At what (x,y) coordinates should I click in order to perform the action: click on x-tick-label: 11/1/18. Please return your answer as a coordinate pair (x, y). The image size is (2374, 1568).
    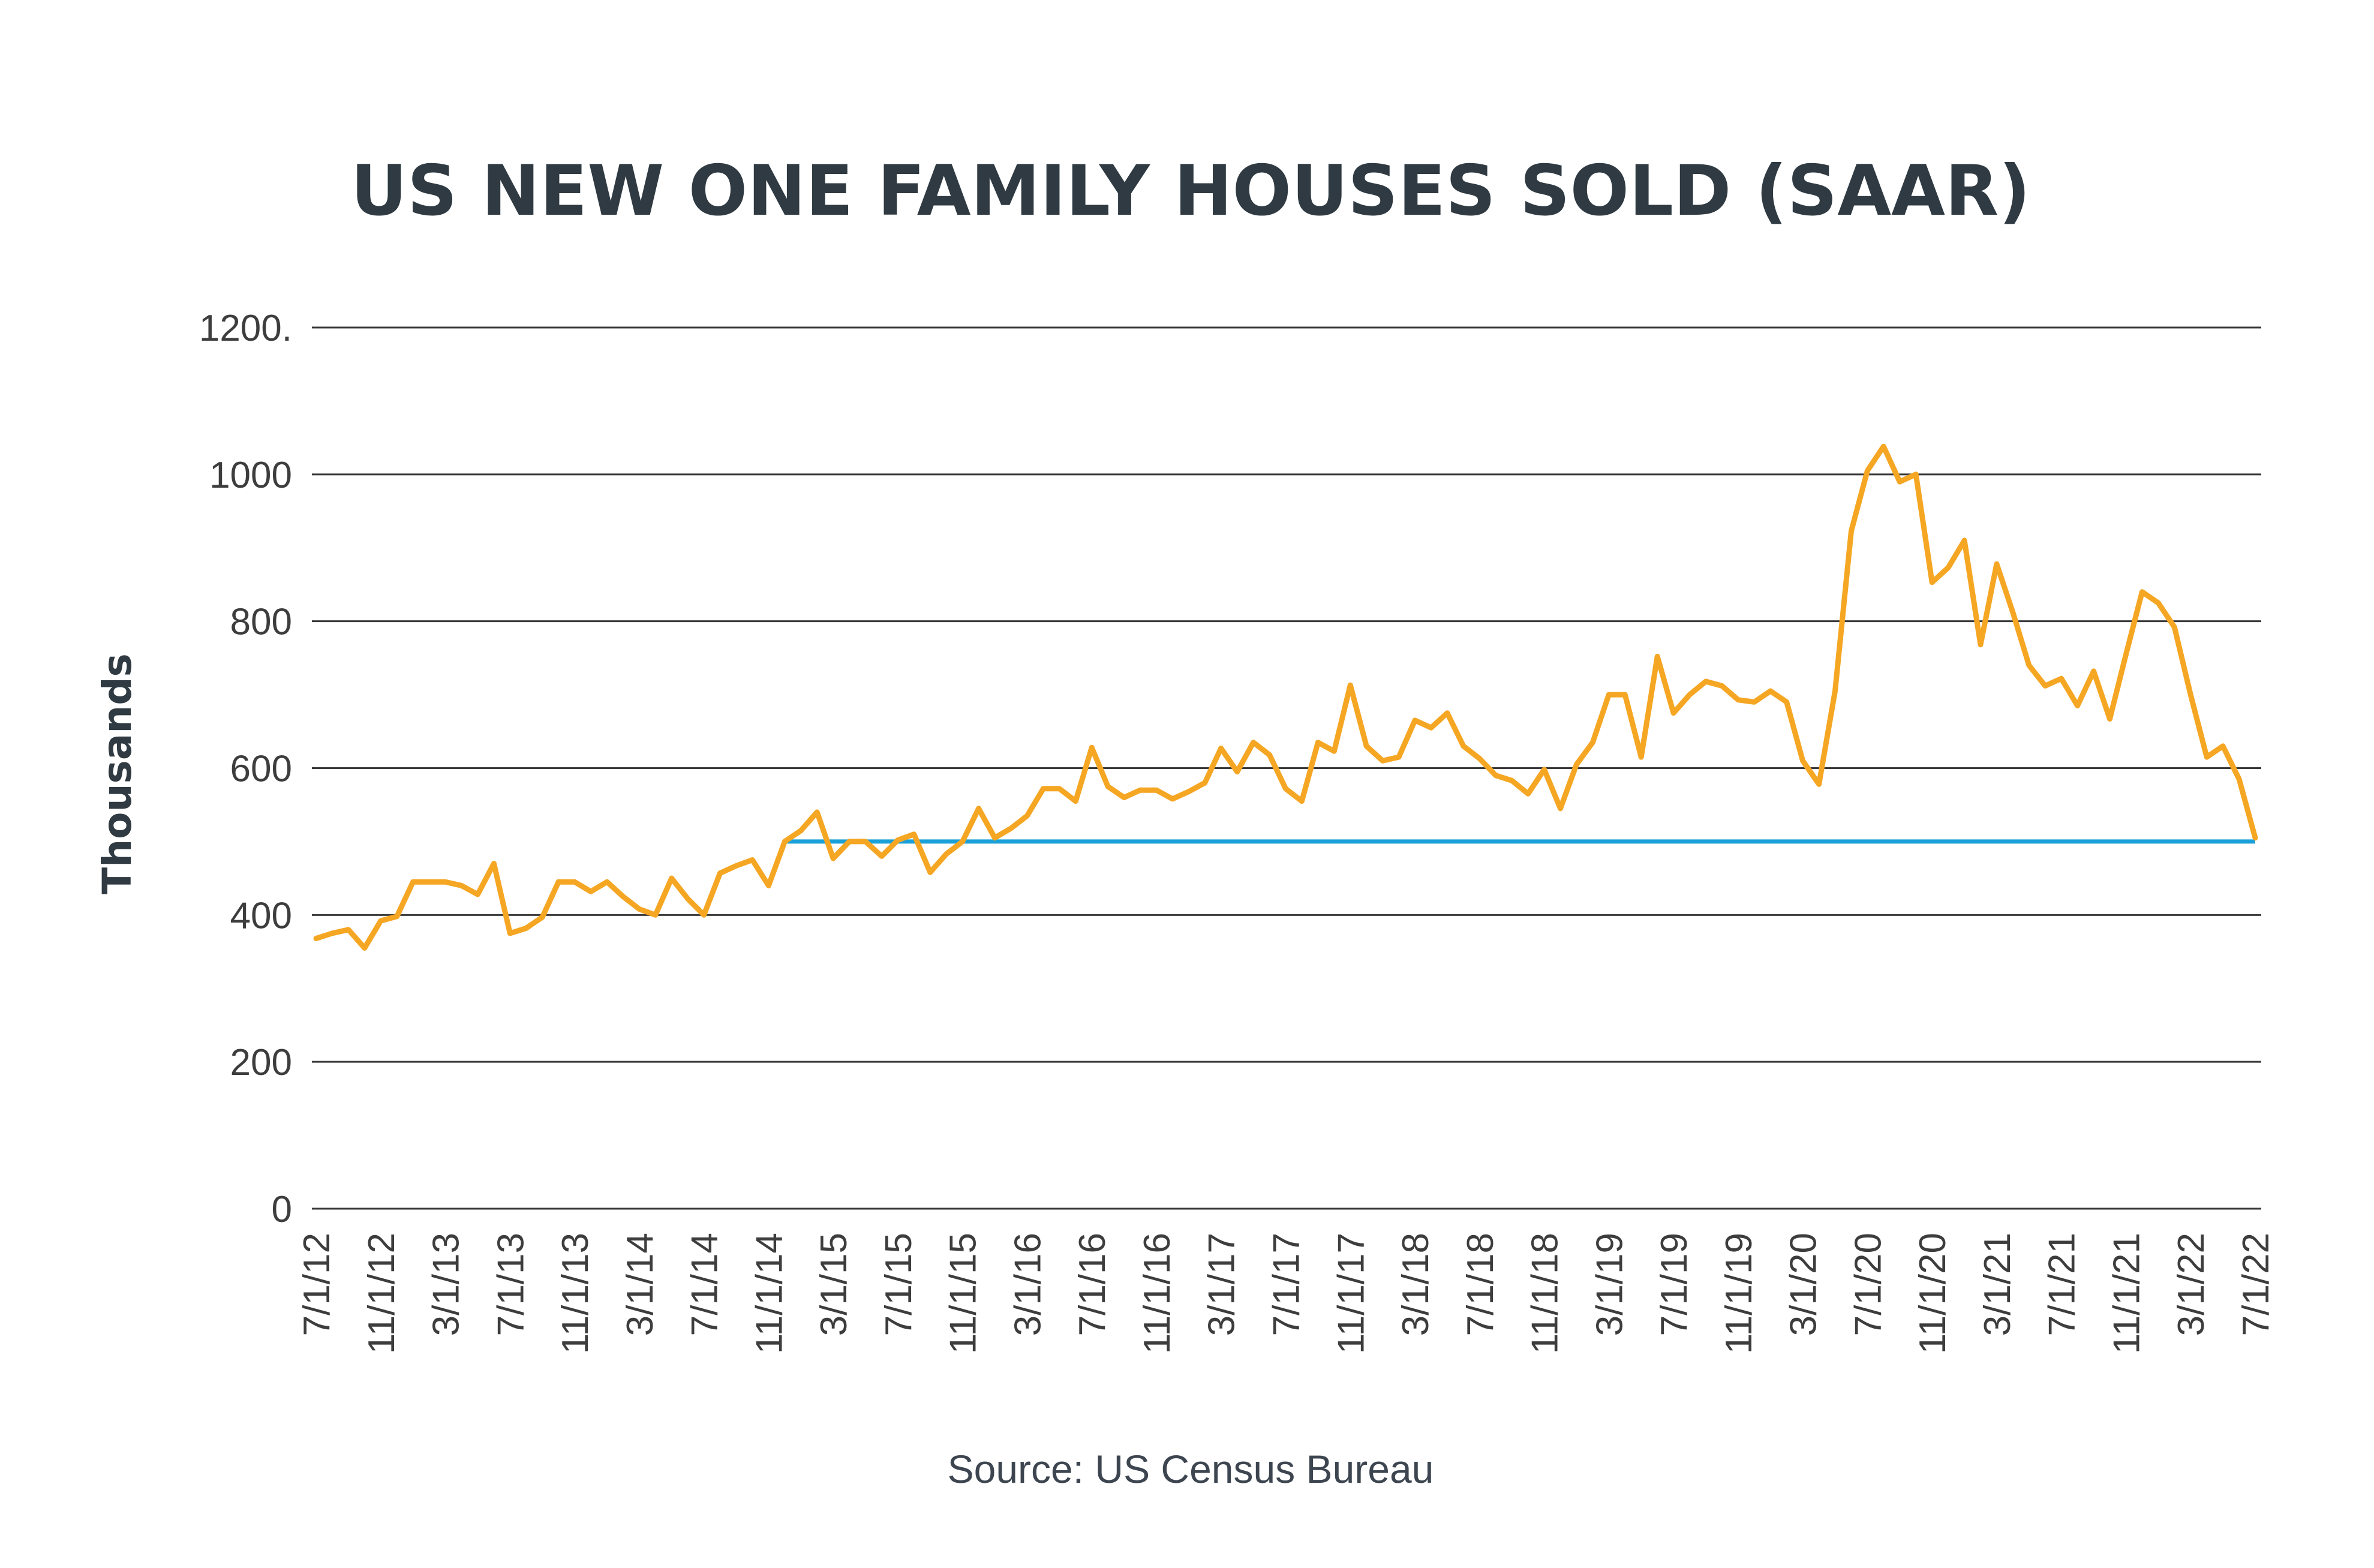
    Looking at the image, I should click on (1545, 1293).